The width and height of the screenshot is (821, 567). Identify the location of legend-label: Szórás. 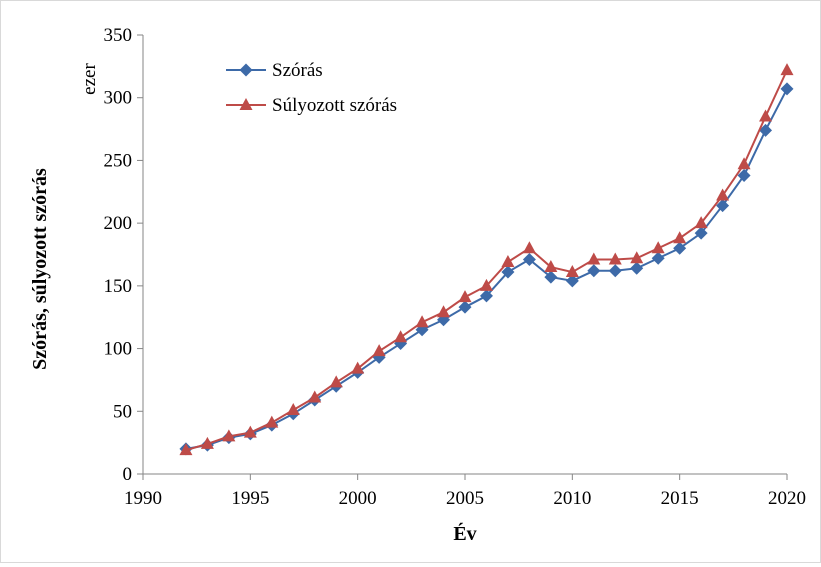
(297, 70).